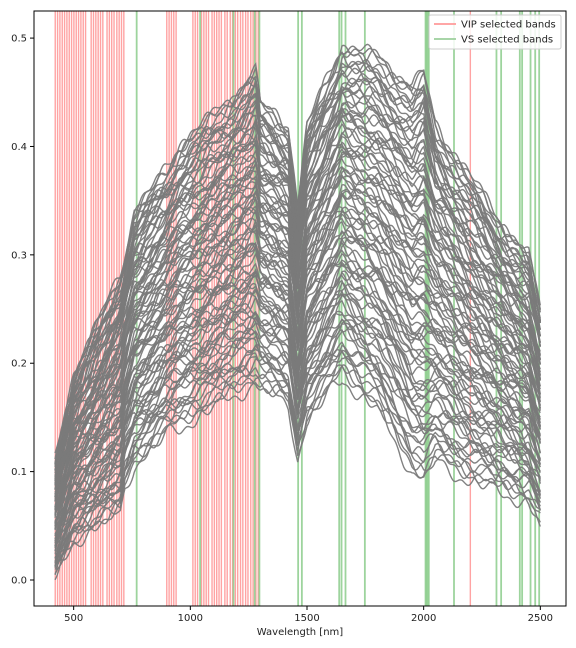  Describe the element at coordinates (508, 25) in the screenshot. I see `legend-label-vip: VIP selected bands` at that location.